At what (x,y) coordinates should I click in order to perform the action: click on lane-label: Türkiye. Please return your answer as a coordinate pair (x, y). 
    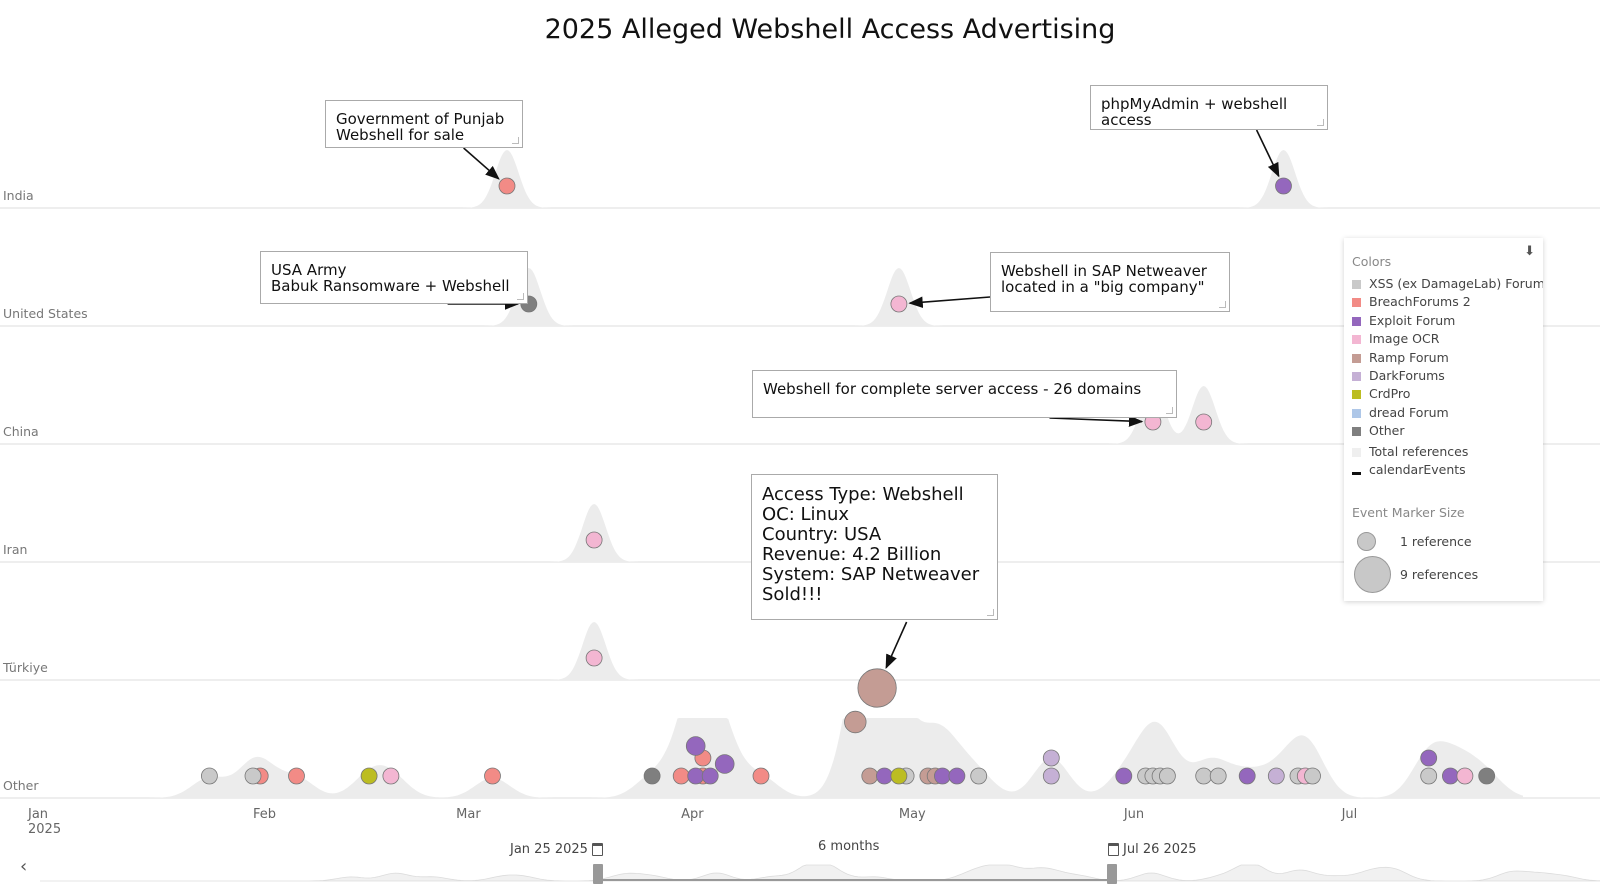
    Looking at the image, I should click on (25, 667).